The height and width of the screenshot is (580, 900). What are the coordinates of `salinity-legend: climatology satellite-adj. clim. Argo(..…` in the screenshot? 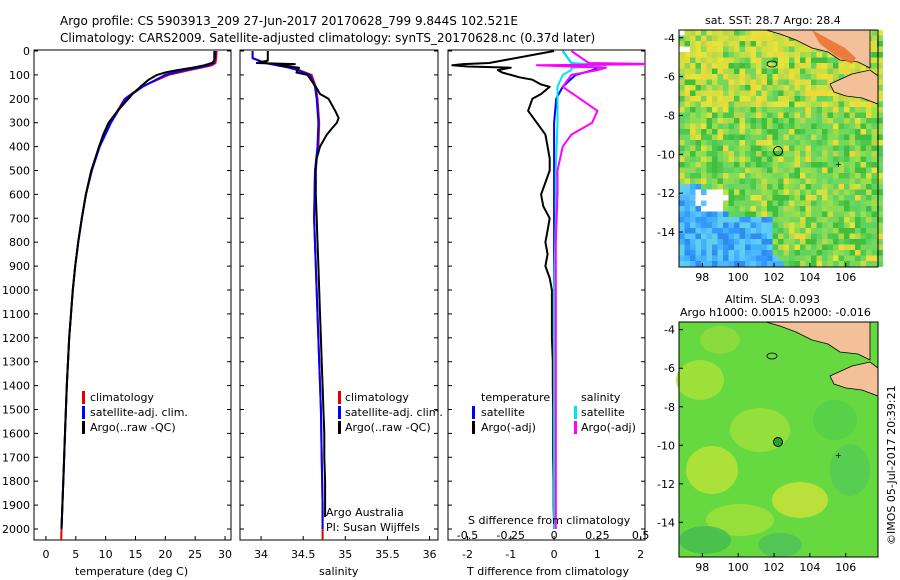 It's located at (390, 412).